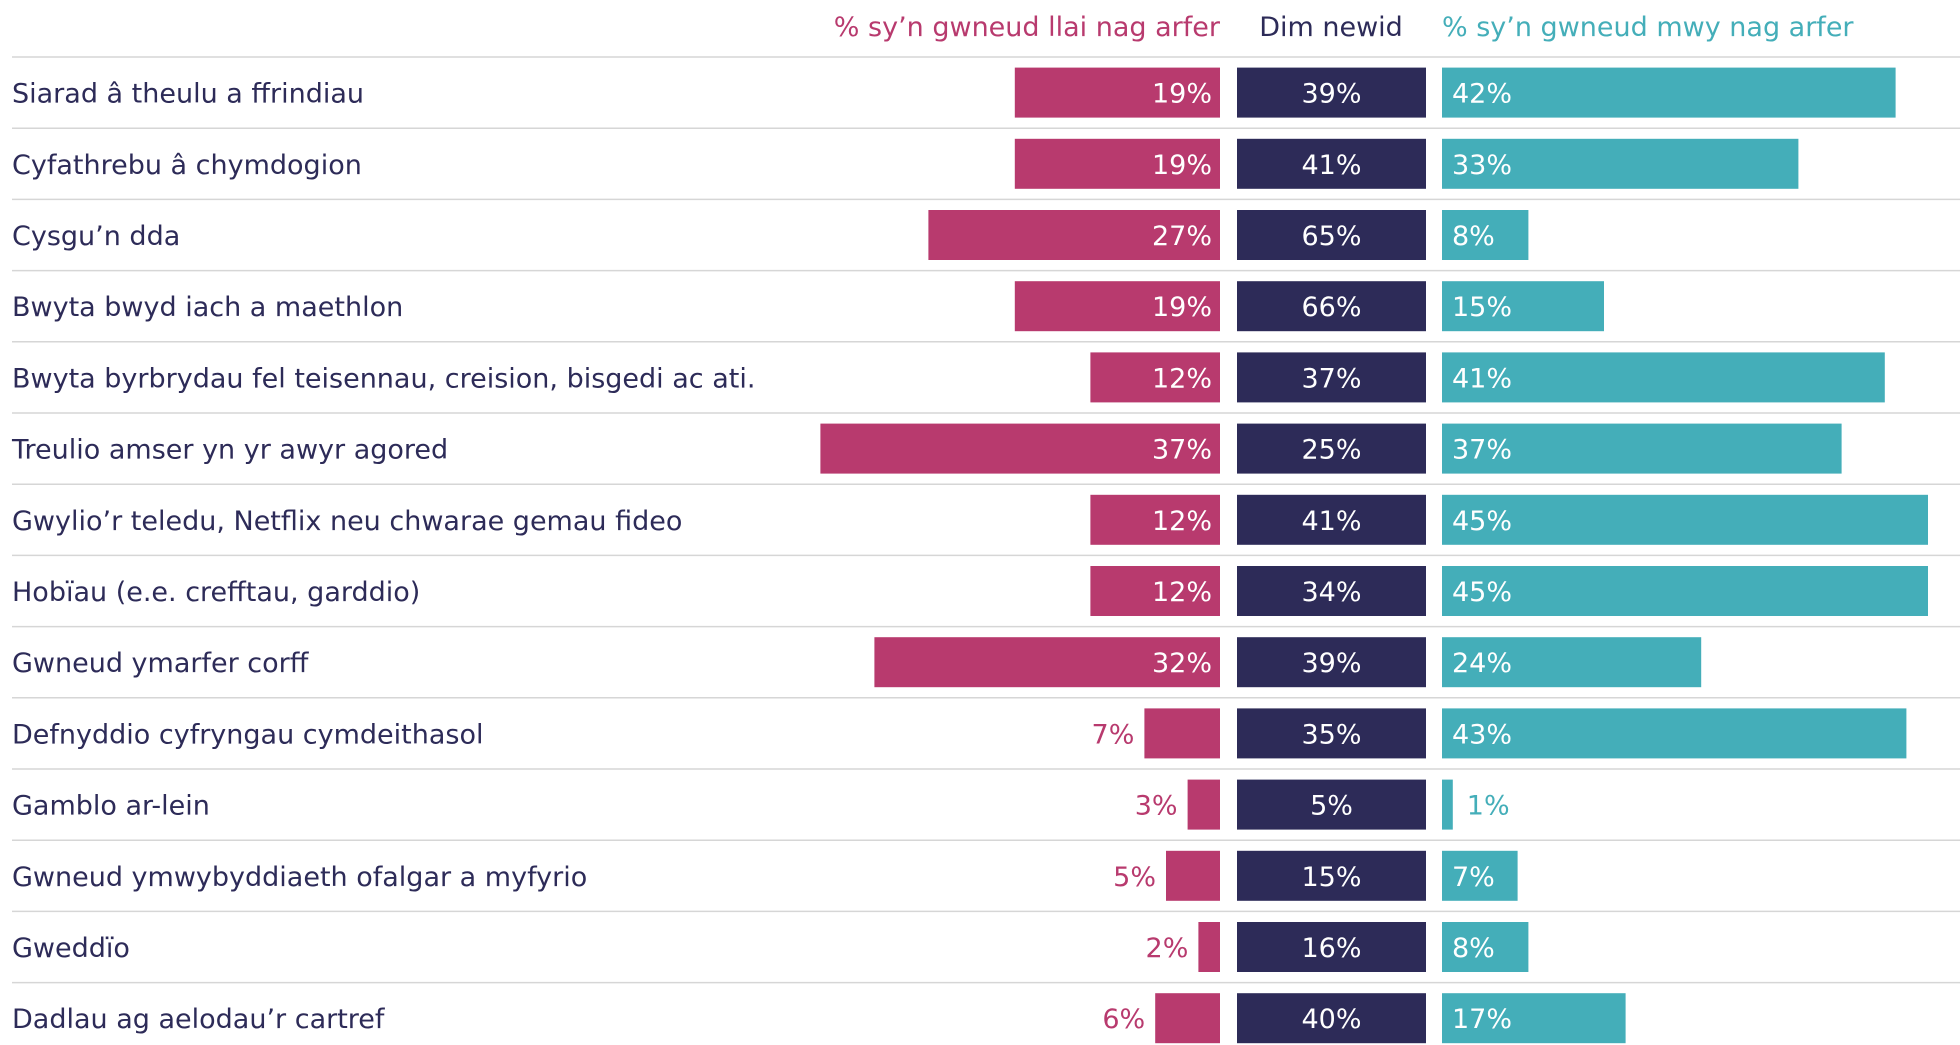 This screenshot has width=1960, height=1045. What do you see at coordinates (1182, 236) in the screenshot?
I see `value-label-less: 27%` at bounding box center [1182, 236].